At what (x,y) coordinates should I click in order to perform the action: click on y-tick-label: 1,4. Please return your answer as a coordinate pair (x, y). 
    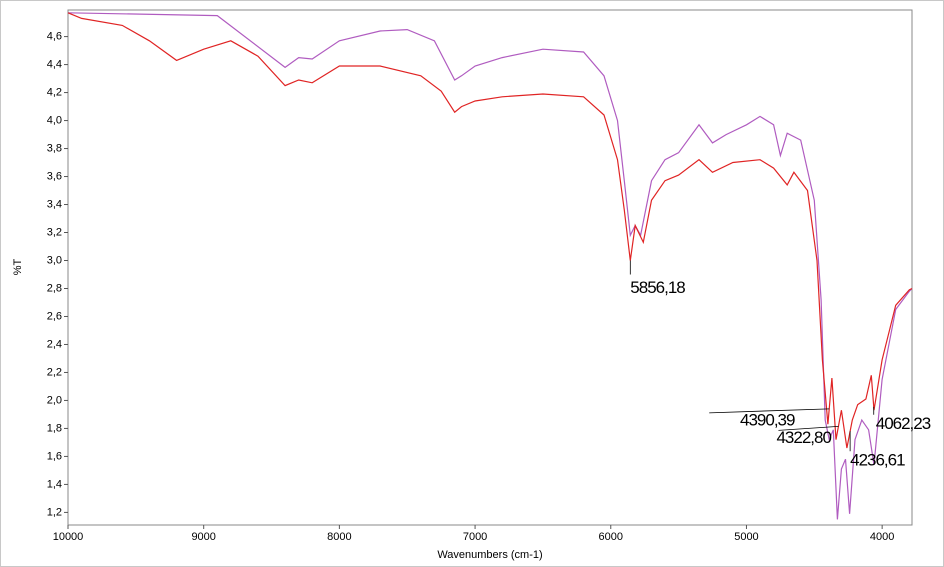
    Looking at the image, I should click on (54, 484).